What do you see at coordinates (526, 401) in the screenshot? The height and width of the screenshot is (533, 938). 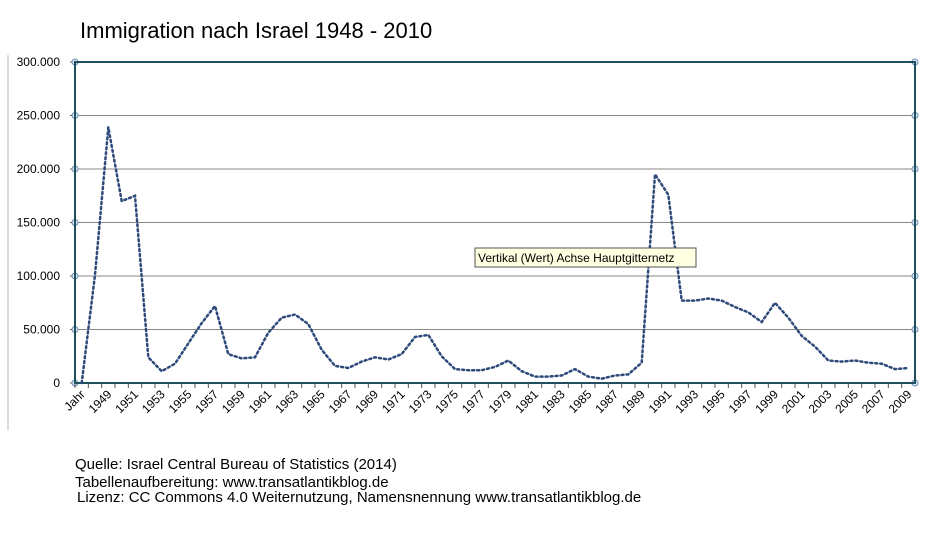 I see `x-tick-label: 1981` at bounding box center [526, 401].